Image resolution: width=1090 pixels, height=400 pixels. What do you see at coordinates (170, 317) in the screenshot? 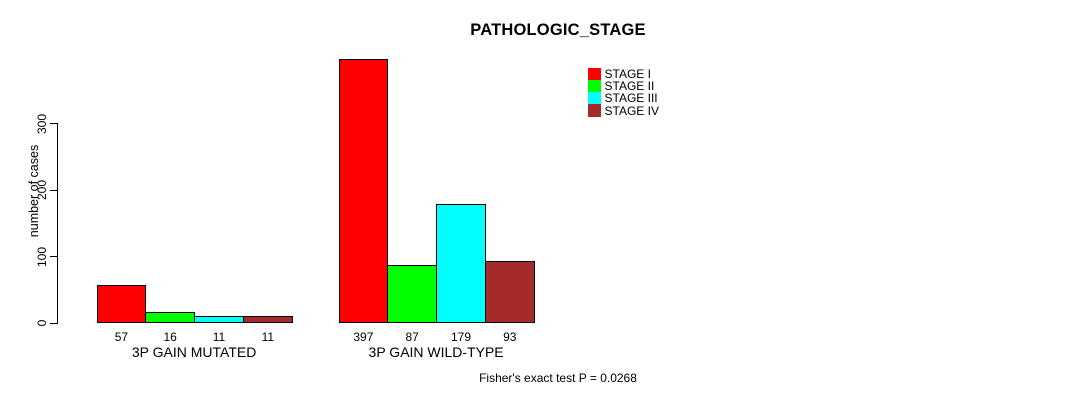
I see `bar-3p-gain-mutated-stage-ii` at bounding box center [170, 317].